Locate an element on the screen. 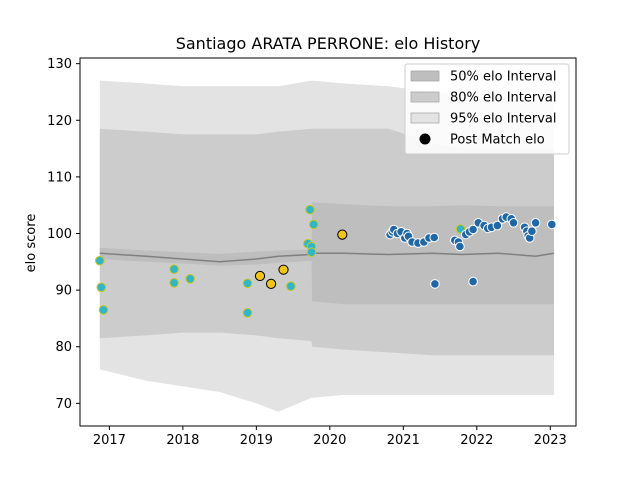 The height and width of the screenshot is (480, 640). legend-marker-post-match is located at coordinates (425, 139).